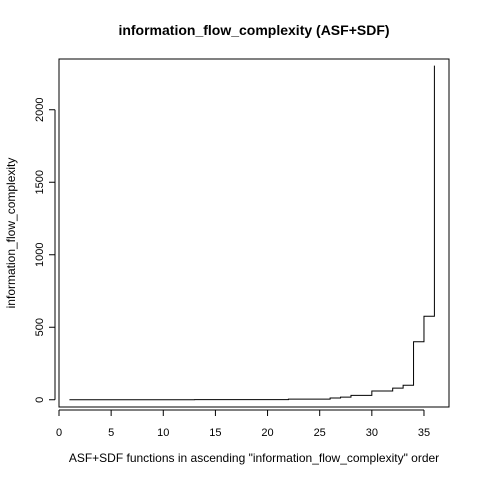 The width and height of the screenshot is (480, 480). Describe the element at coordinates (424, 433) in the screenshot. I see `x-tick-label: 35` at that location.